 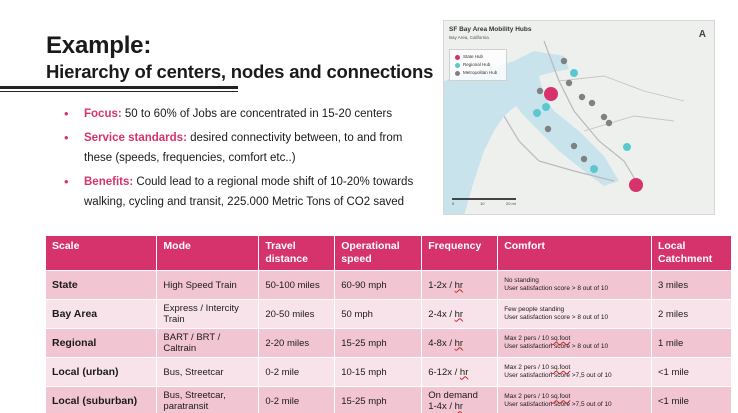 What do you see at coordinates (441, 407) in the screenshot?
I see `frequency-value: 1-4x /` at bounding box center [441, 407].